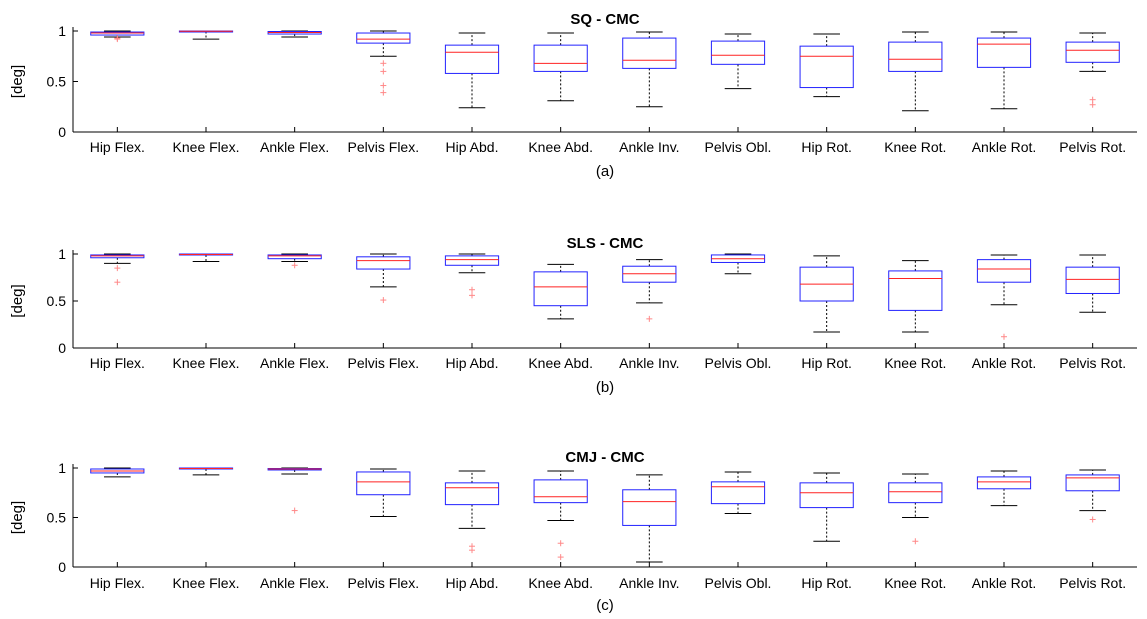 Image resolution: width=1147 pixels, height=619 pixels. What do you see at coordinates (605, 387) in the screenshot?
I see `panel-caption: (b)` at bounding box center [605, 387].